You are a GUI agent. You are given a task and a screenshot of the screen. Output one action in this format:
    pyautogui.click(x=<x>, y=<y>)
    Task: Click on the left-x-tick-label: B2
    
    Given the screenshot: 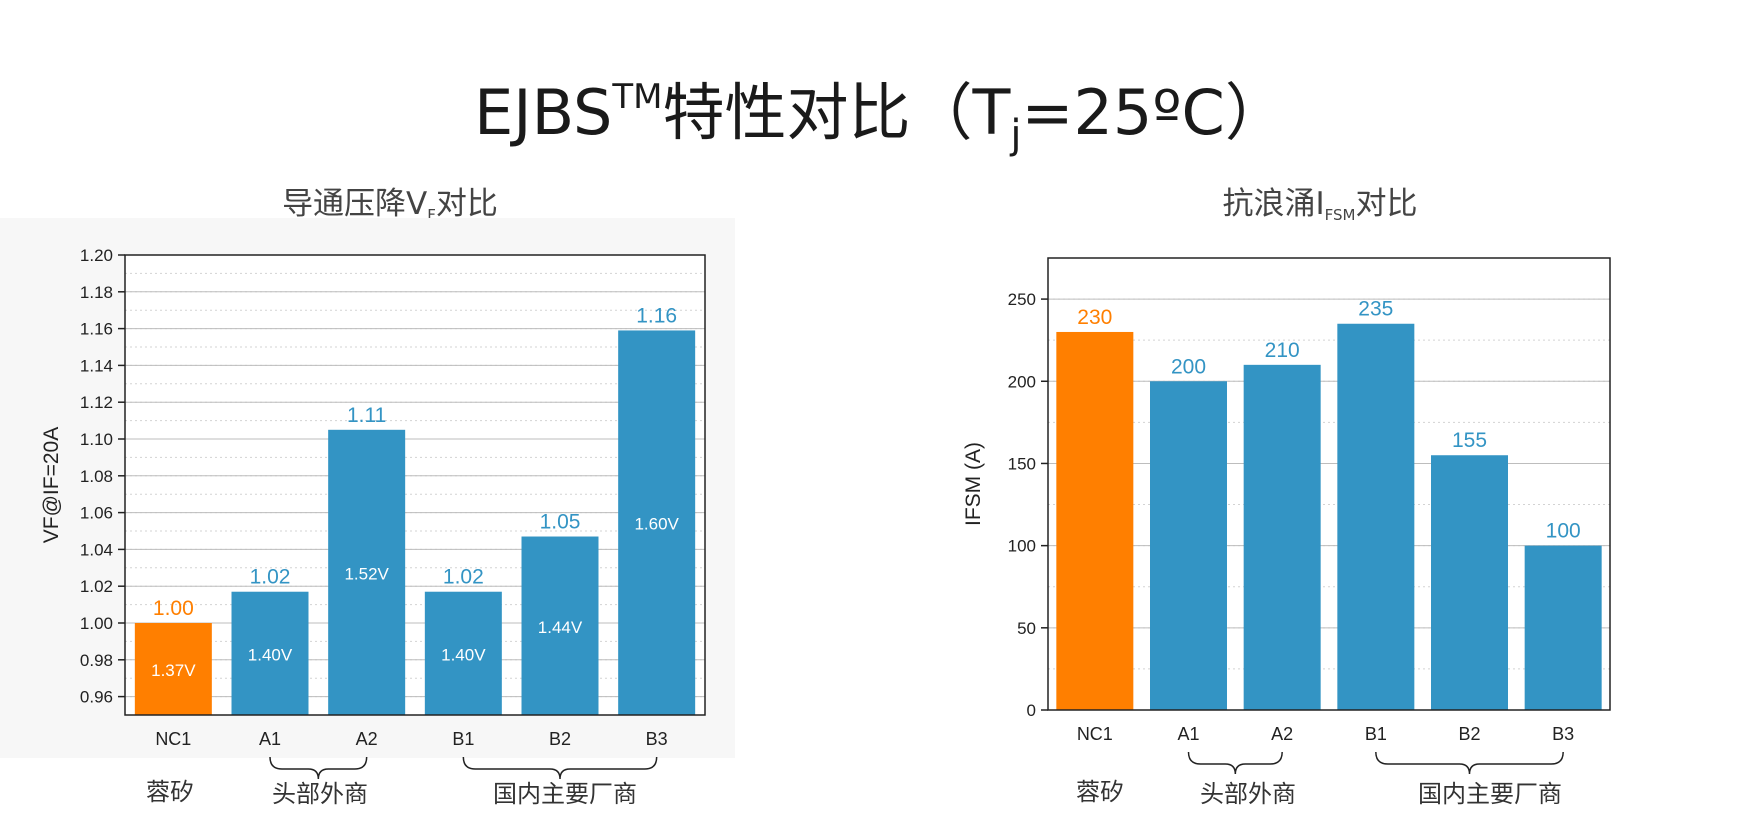 What is the action you would take?
    pyautogui.click(x=560, y=739)
    